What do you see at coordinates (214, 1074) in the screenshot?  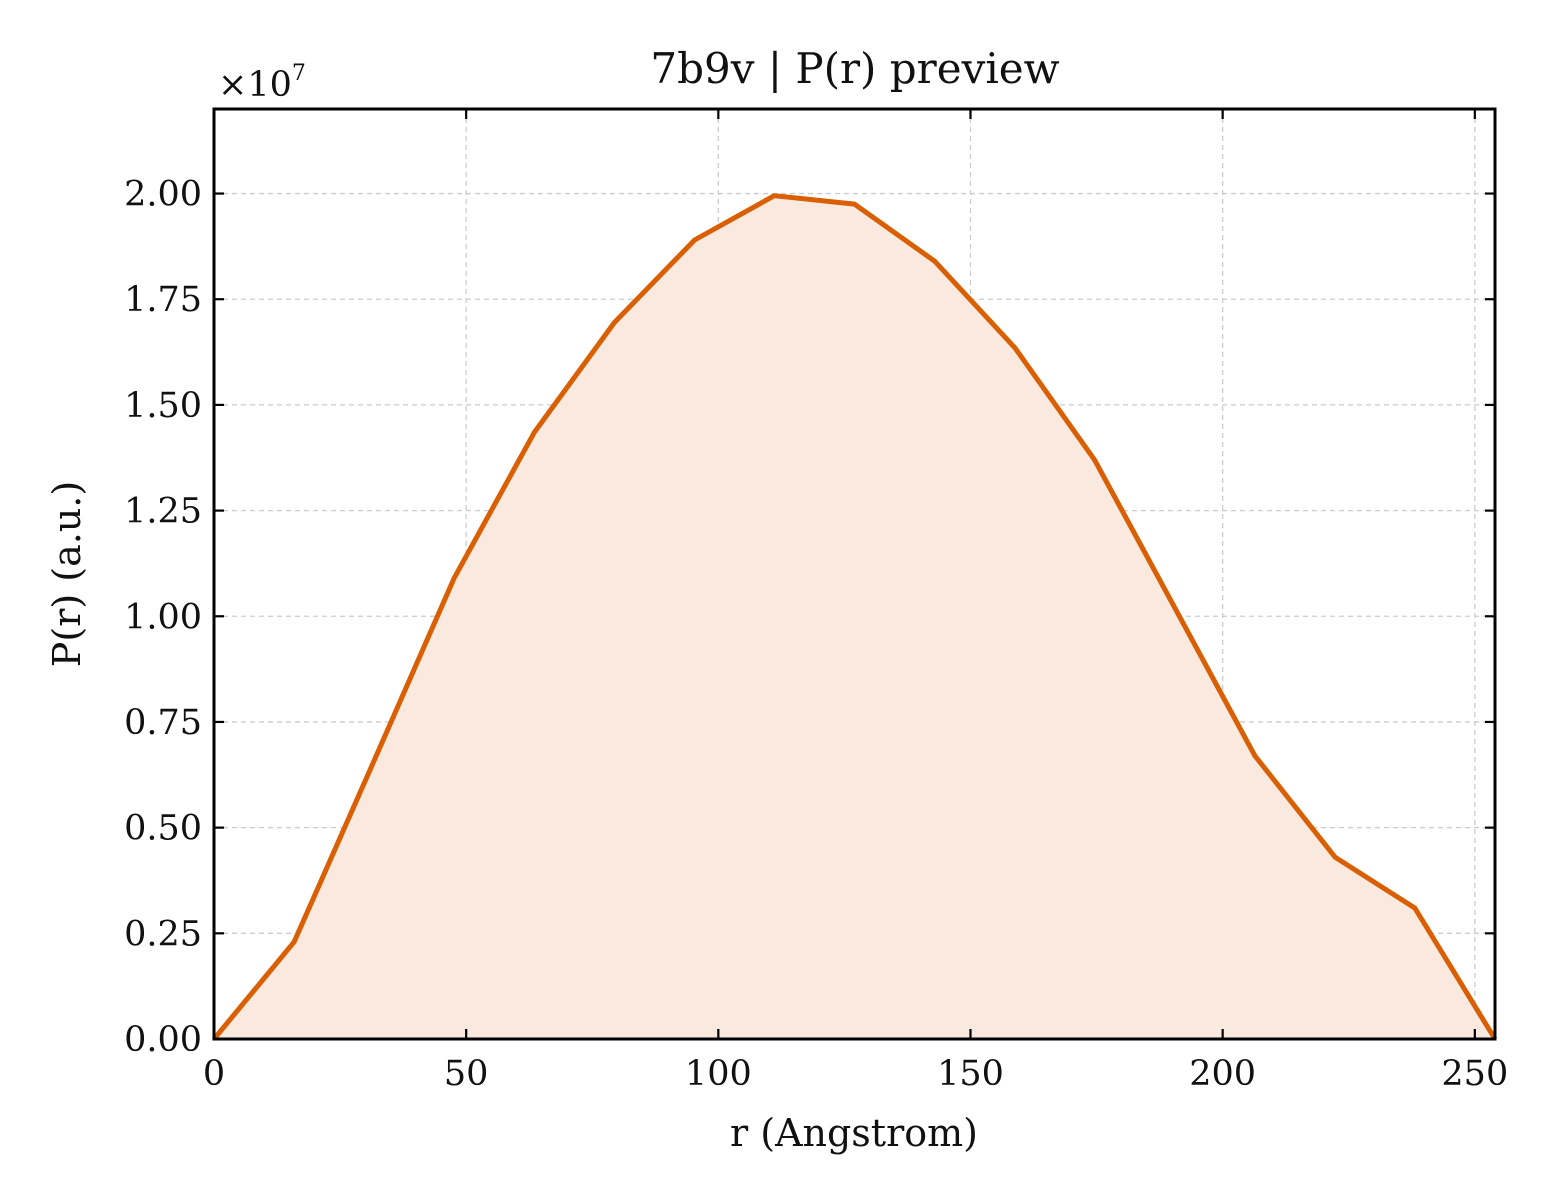 I see `x-tick-label: 0` at bounding box center [214, 1074].